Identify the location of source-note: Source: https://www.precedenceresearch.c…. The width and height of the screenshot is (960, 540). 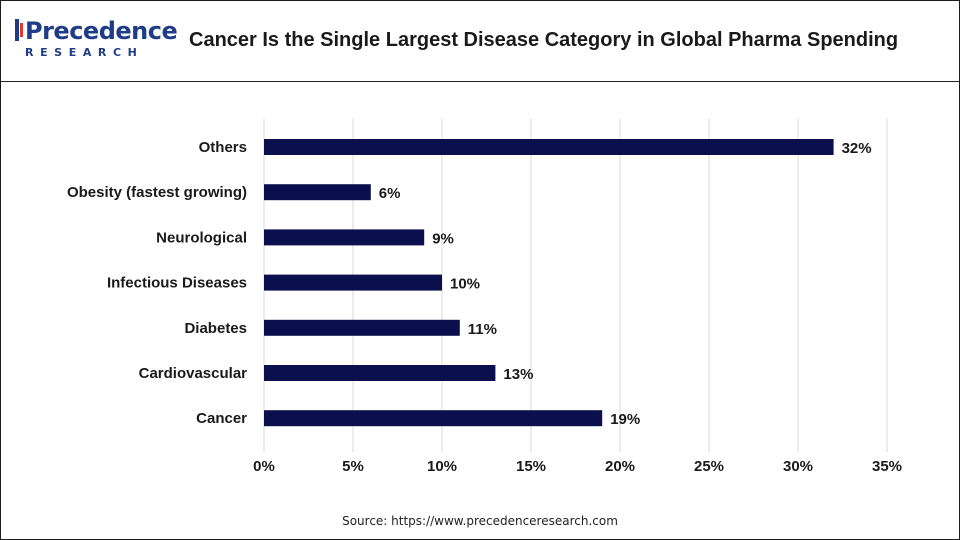
(480, 521).